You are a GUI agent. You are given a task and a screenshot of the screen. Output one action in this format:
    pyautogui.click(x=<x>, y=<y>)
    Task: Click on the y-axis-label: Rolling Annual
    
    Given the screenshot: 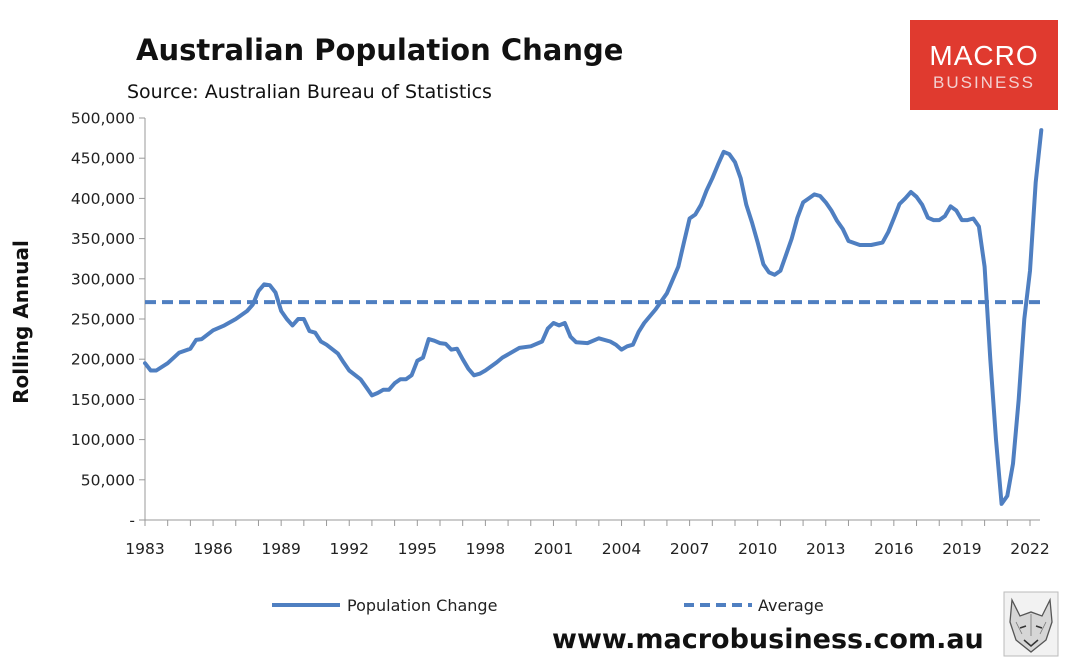 What is the action you would take?
    pyautogui.click(x=21, y=322)
    